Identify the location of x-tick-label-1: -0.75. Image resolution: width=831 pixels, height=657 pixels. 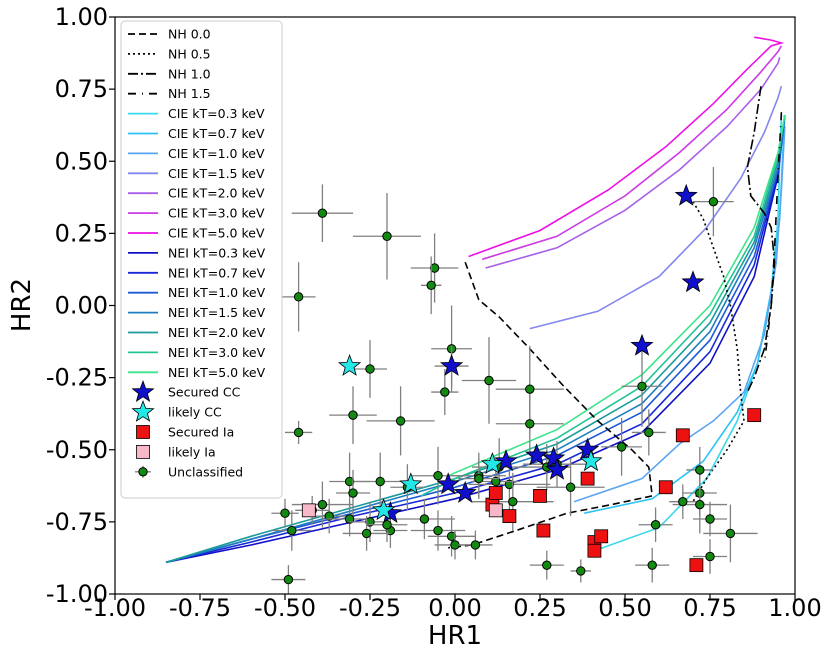
(200, 608).